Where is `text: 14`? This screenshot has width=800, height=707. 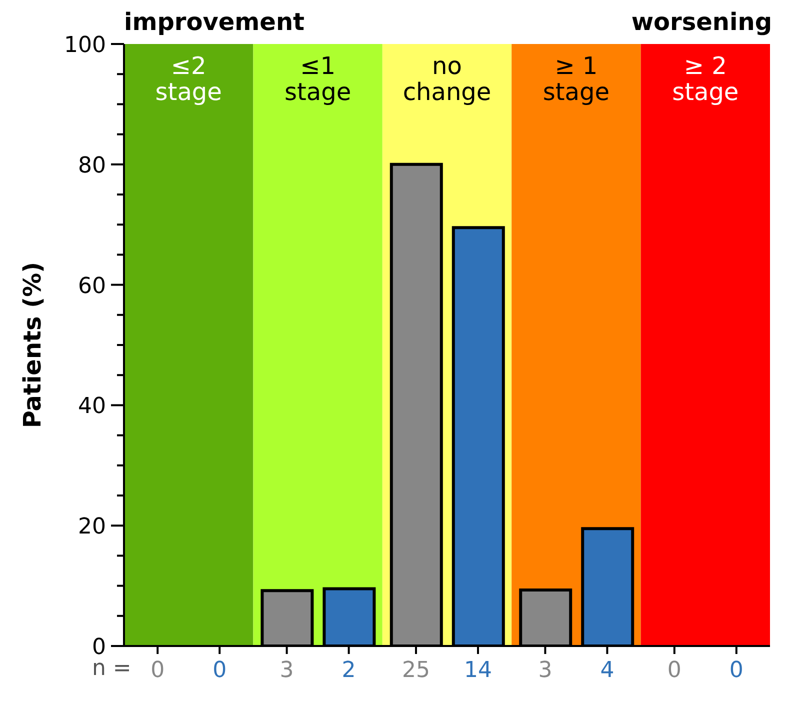 text: 14 is located at coordinates (478, 670).